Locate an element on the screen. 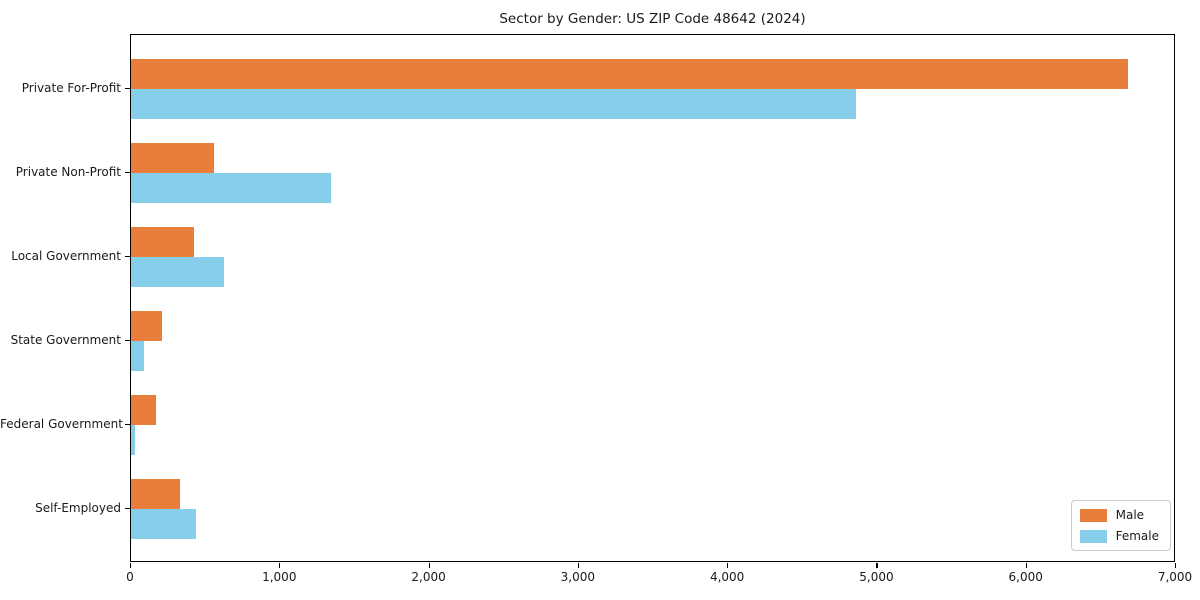 The height and width of the screenshot is (600, 1200). legend-item-female: Female is located at coordinates (1119, 536).